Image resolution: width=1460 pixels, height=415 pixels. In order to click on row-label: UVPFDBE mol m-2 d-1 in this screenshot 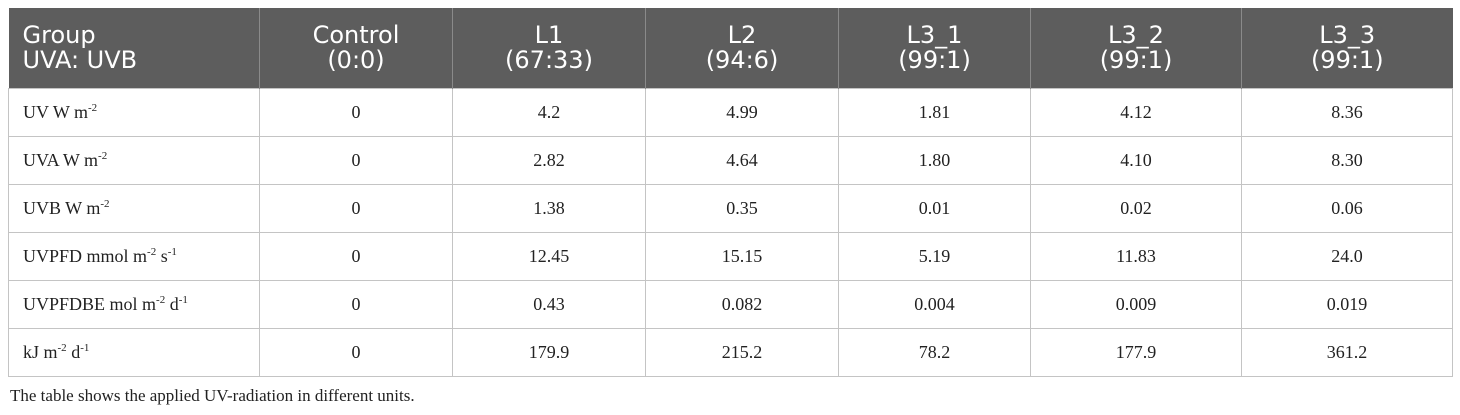, I will do `click(134, 304)`.